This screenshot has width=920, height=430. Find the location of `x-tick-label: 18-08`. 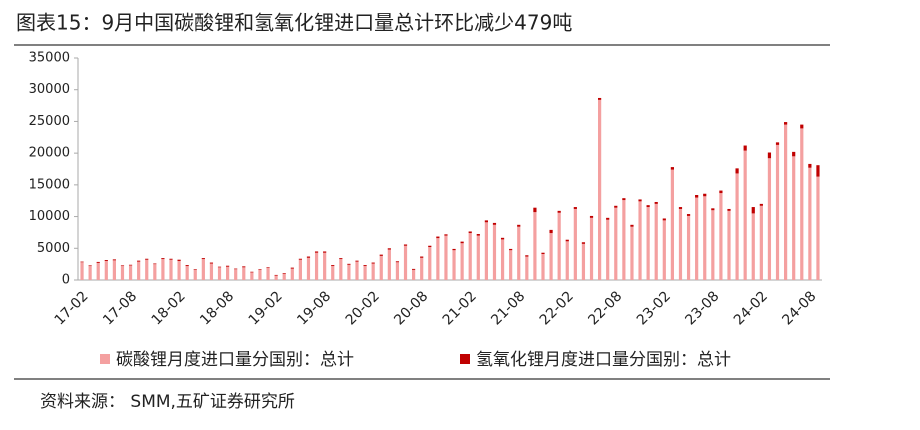

x-tick-label: 18-08 is located at coordinates (217, 308).